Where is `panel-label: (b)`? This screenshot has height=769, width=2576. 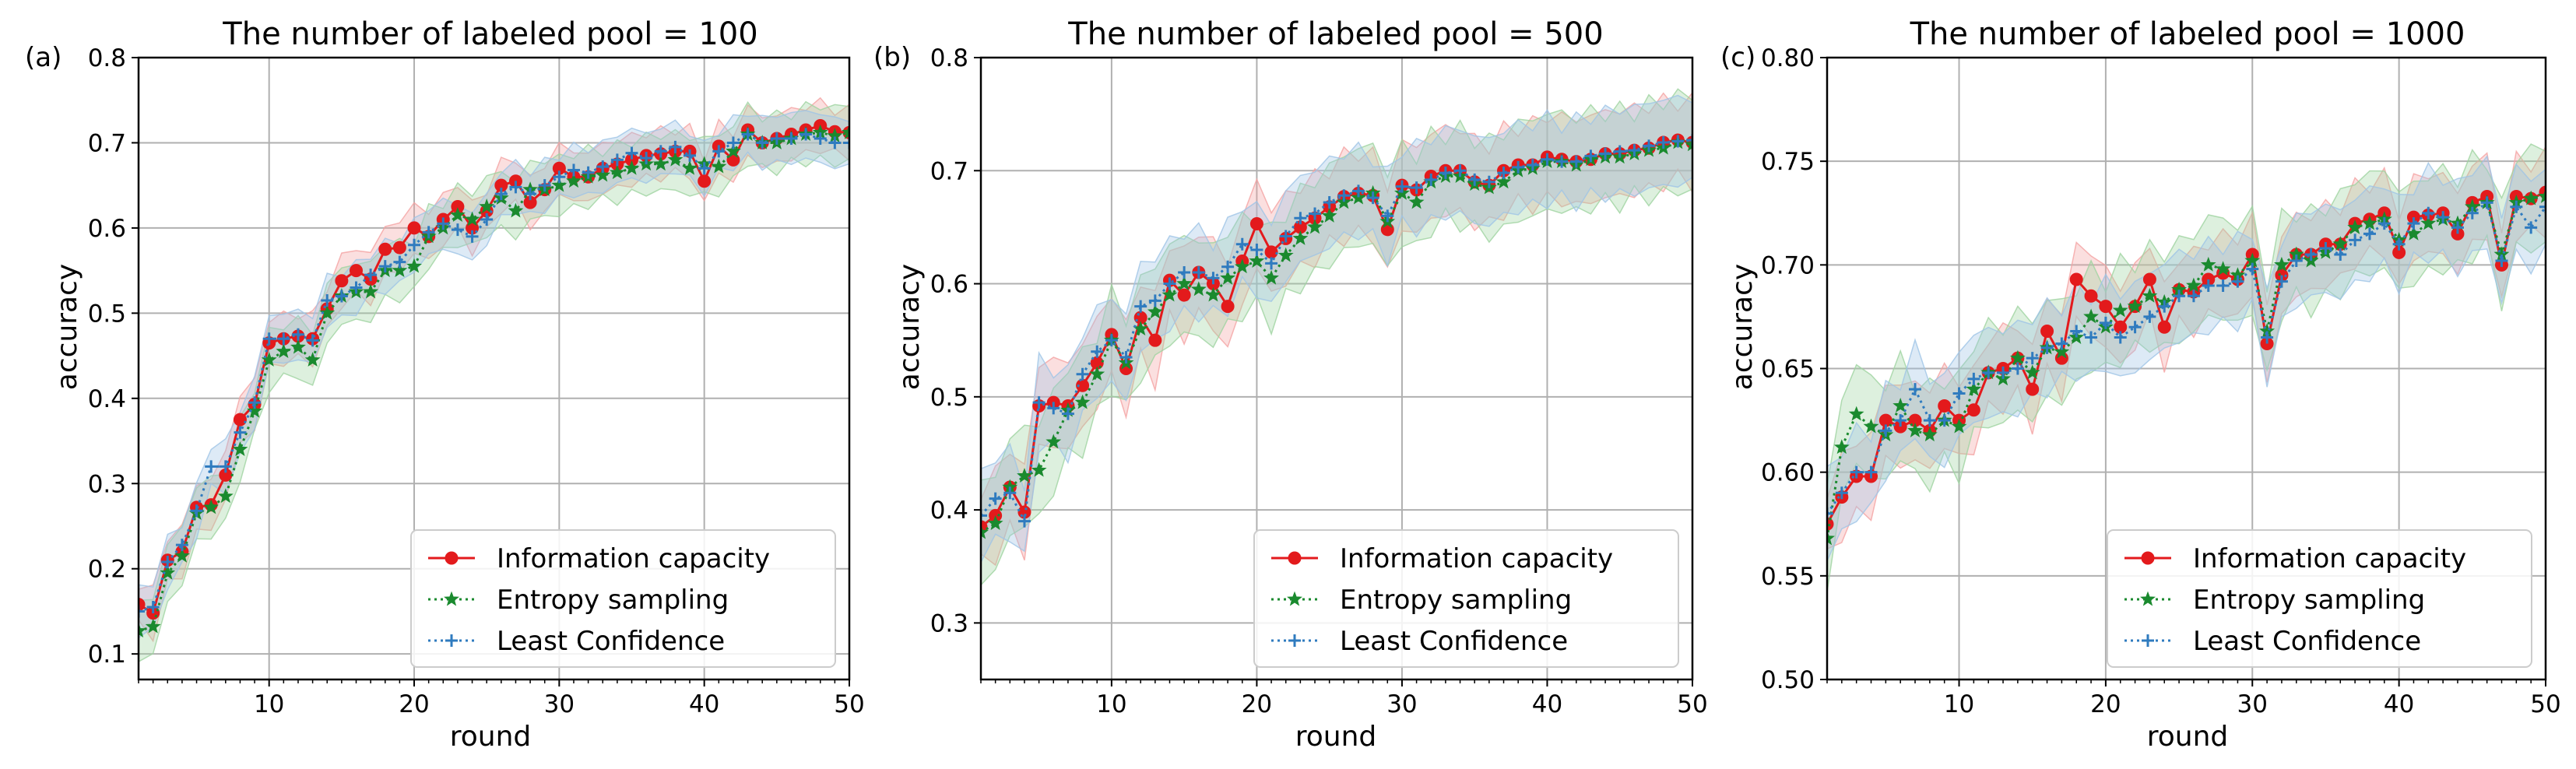 panel-label: (b) is located at coordinates (892, 57).